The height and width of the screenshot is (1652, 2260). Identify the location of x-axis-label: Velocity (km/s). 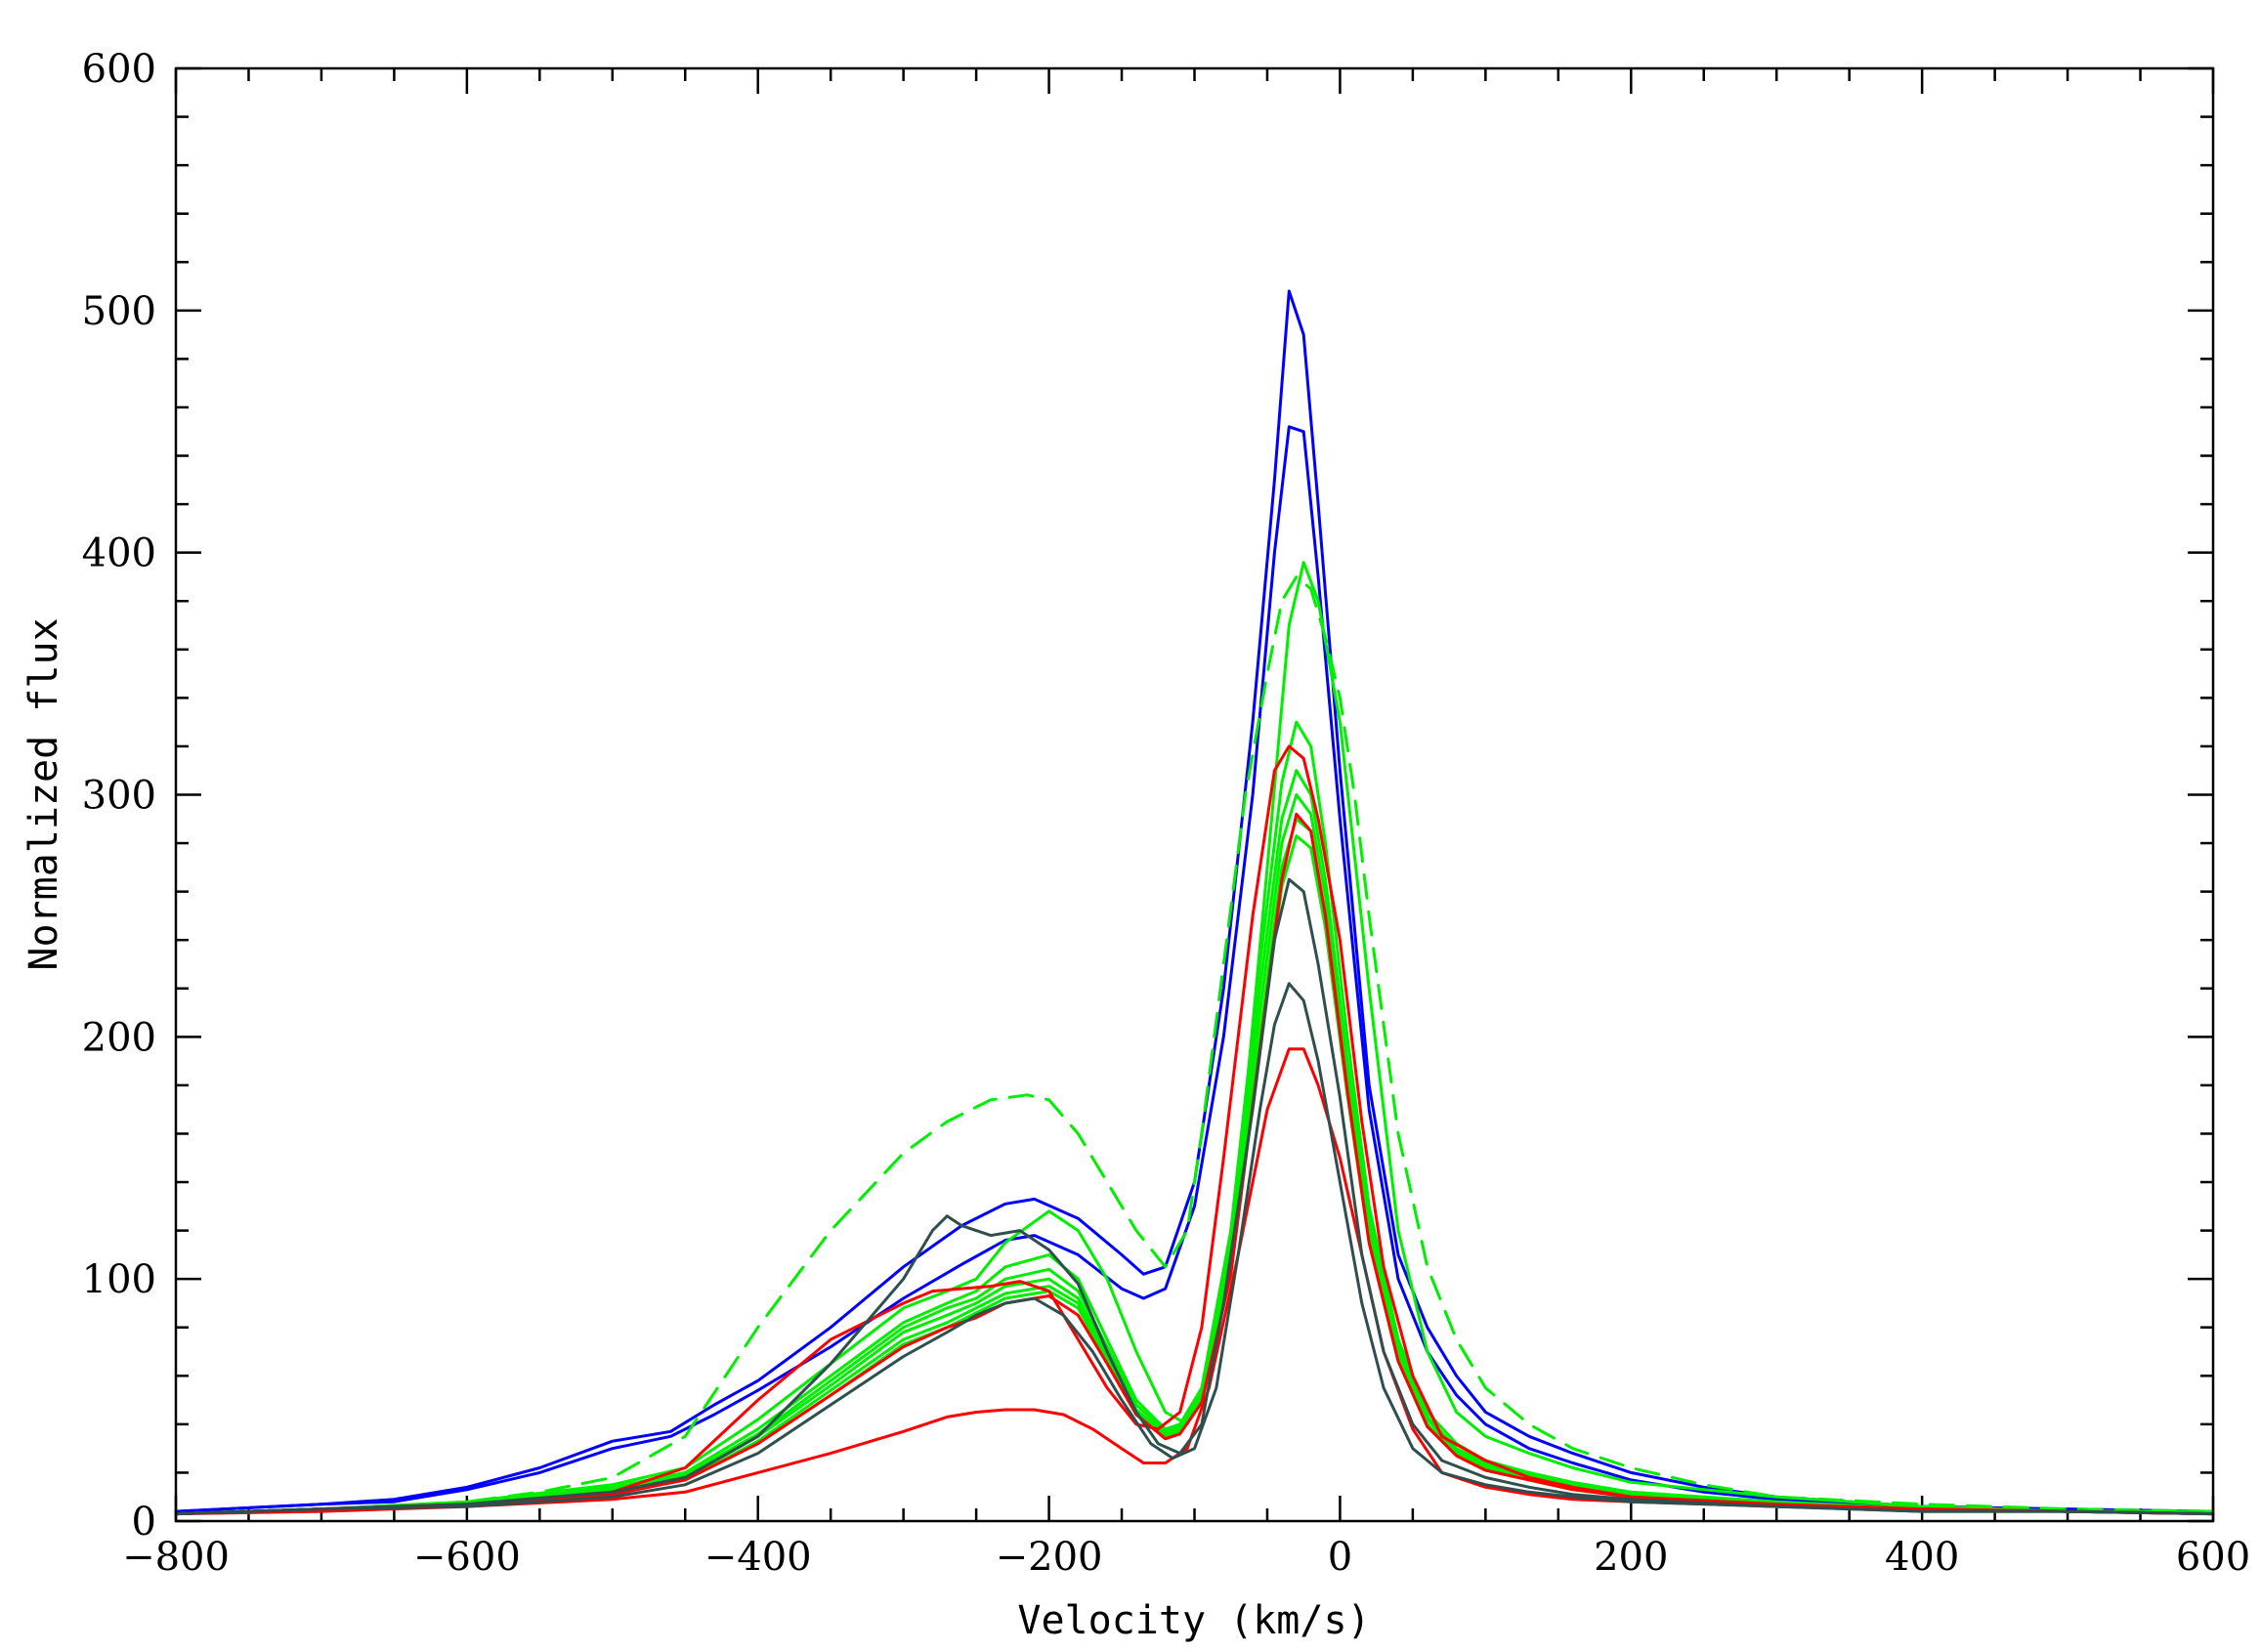
(1193, 1620).